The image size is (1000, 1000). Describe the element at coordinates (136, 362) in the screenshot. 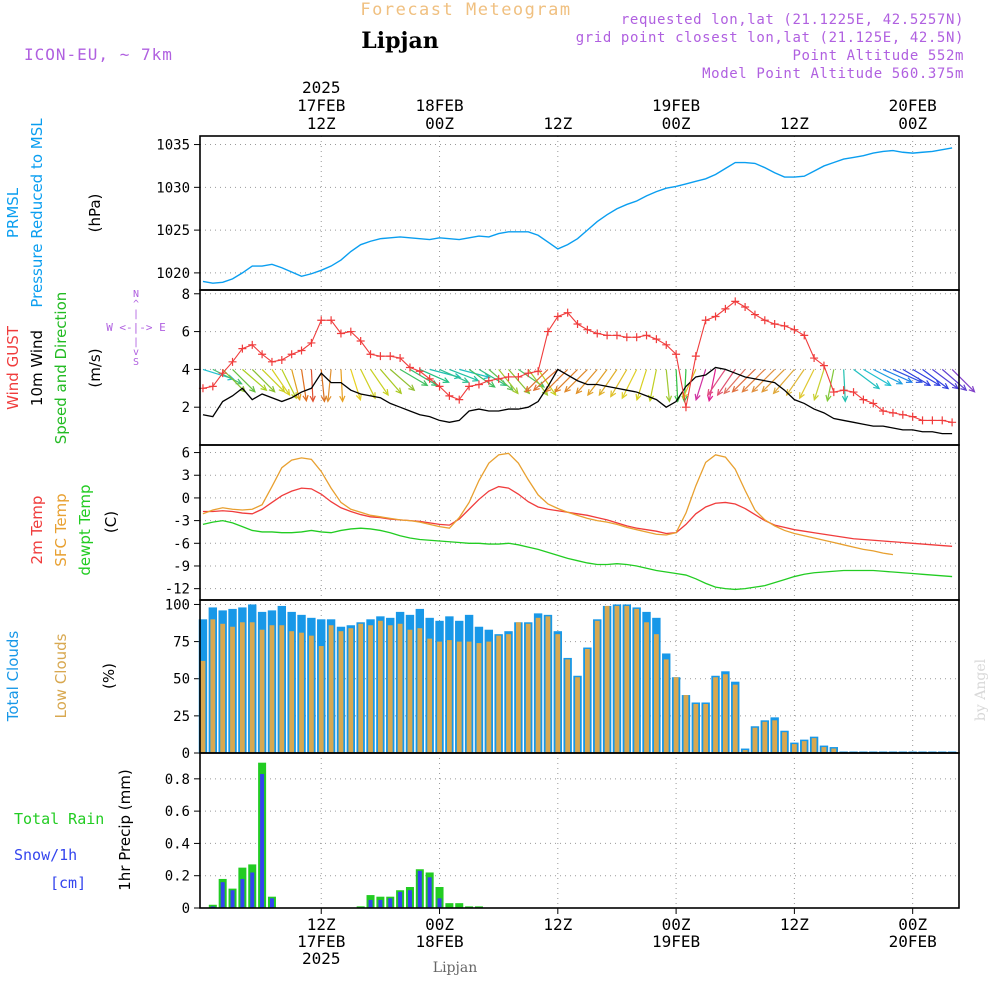

I see `direction-legend-text: S` at that location.